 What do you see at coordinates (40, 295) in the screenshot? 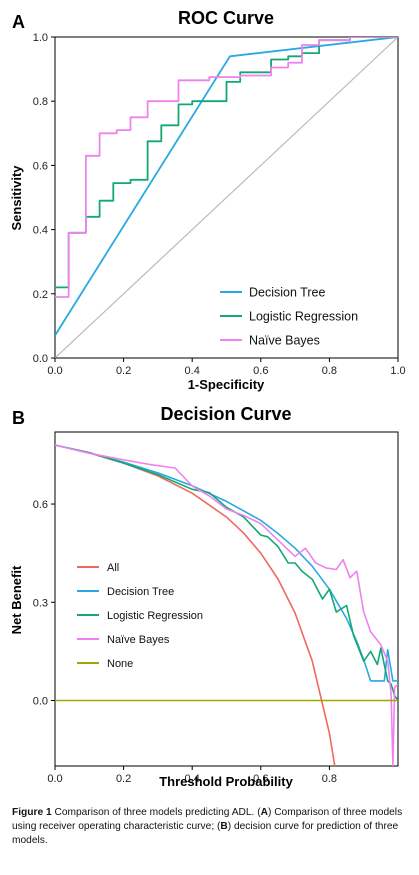
I see `roc-y-tick-label: 0.2` at bounding box center [40, 295].